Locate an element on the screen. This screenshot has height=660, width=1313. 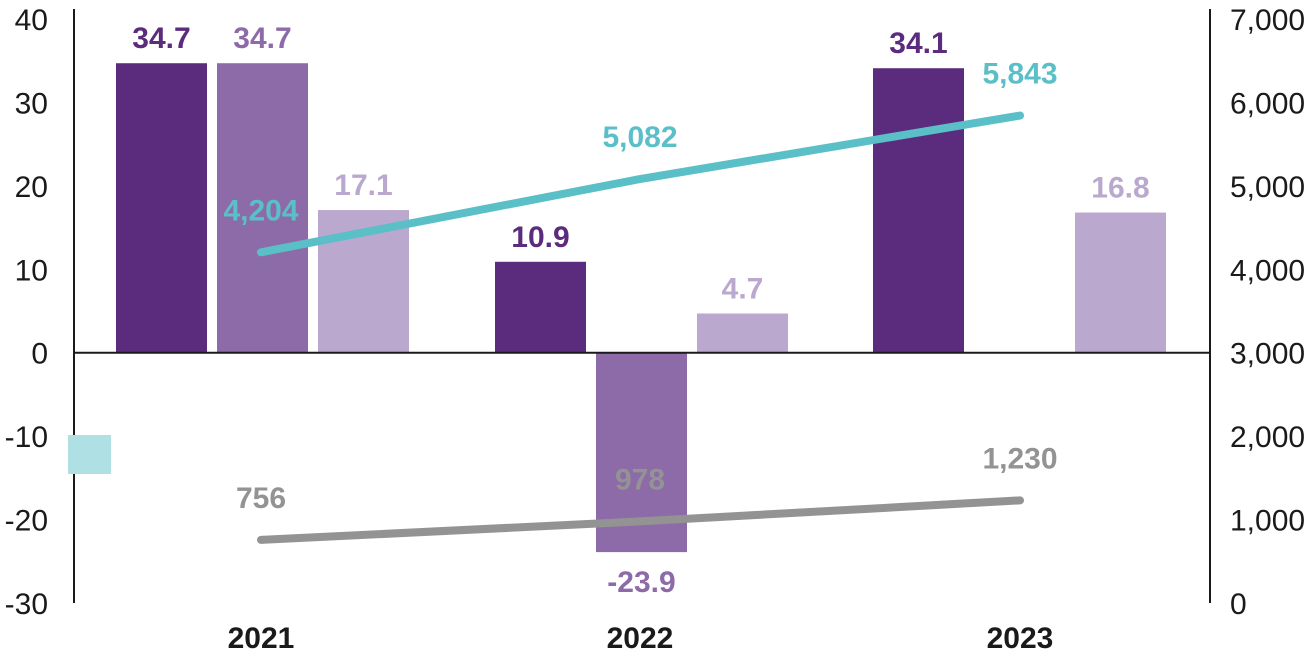
bar-data-label: 17.1 is located at coordinates (363, 185).